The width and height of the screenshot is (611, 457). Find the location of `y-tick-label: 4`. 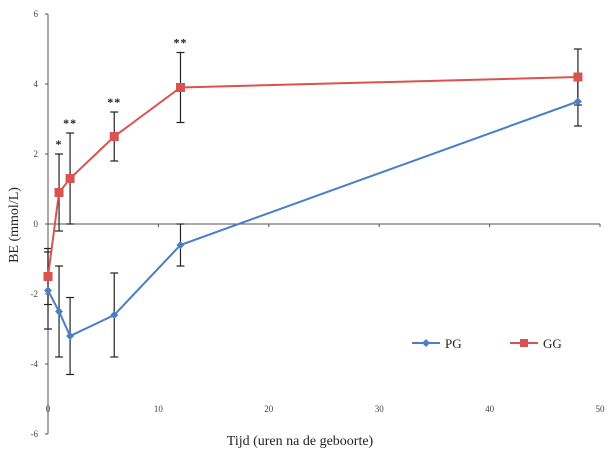

y-tick-label: 4 is located at coordinates (36, 84).